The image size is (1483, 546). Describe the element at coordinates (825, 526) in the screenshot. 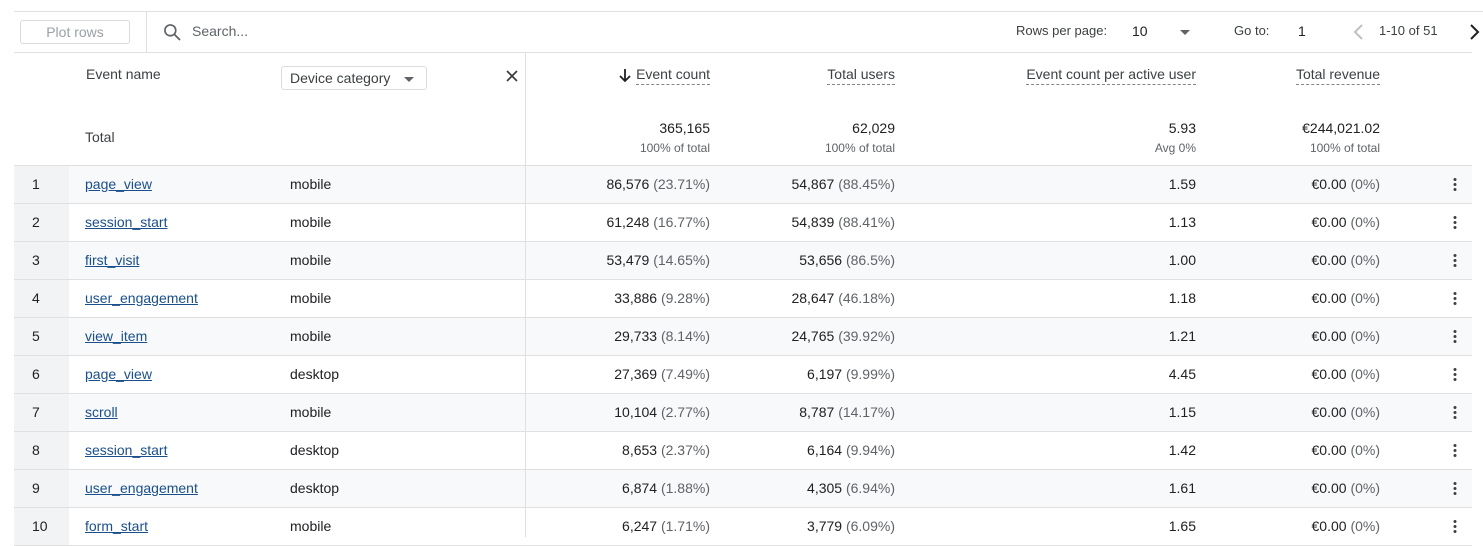

I see `total-users-value: 3,779` at that location.